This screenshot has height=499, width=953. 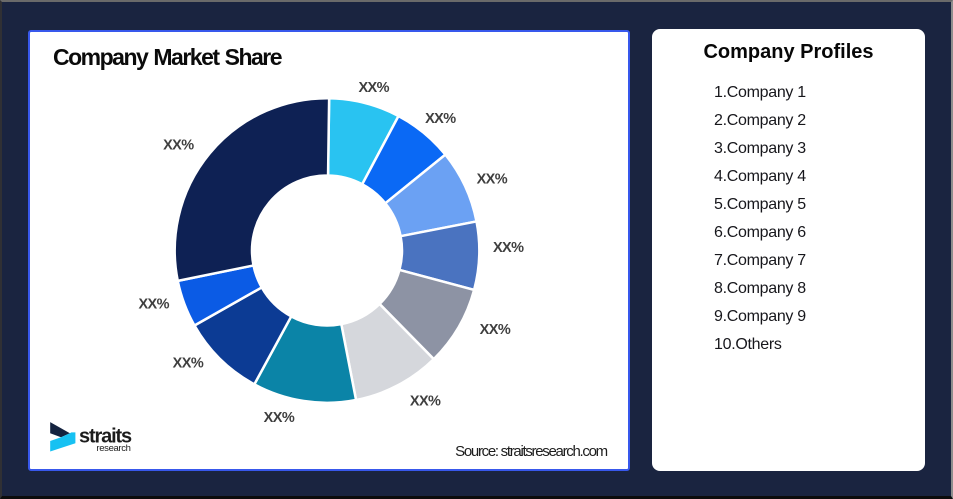 What do you see at coordinates (113, 448) in the screenshot?
I see `svg-text: research` at bounding box center [113, 448].